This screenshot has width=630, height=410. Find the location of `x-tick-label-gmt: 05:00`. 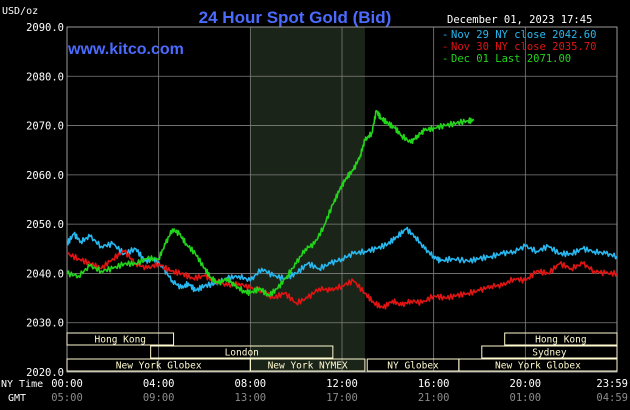

x-tick-label-gmt: 05:00 is located at coordinates (67, 398).